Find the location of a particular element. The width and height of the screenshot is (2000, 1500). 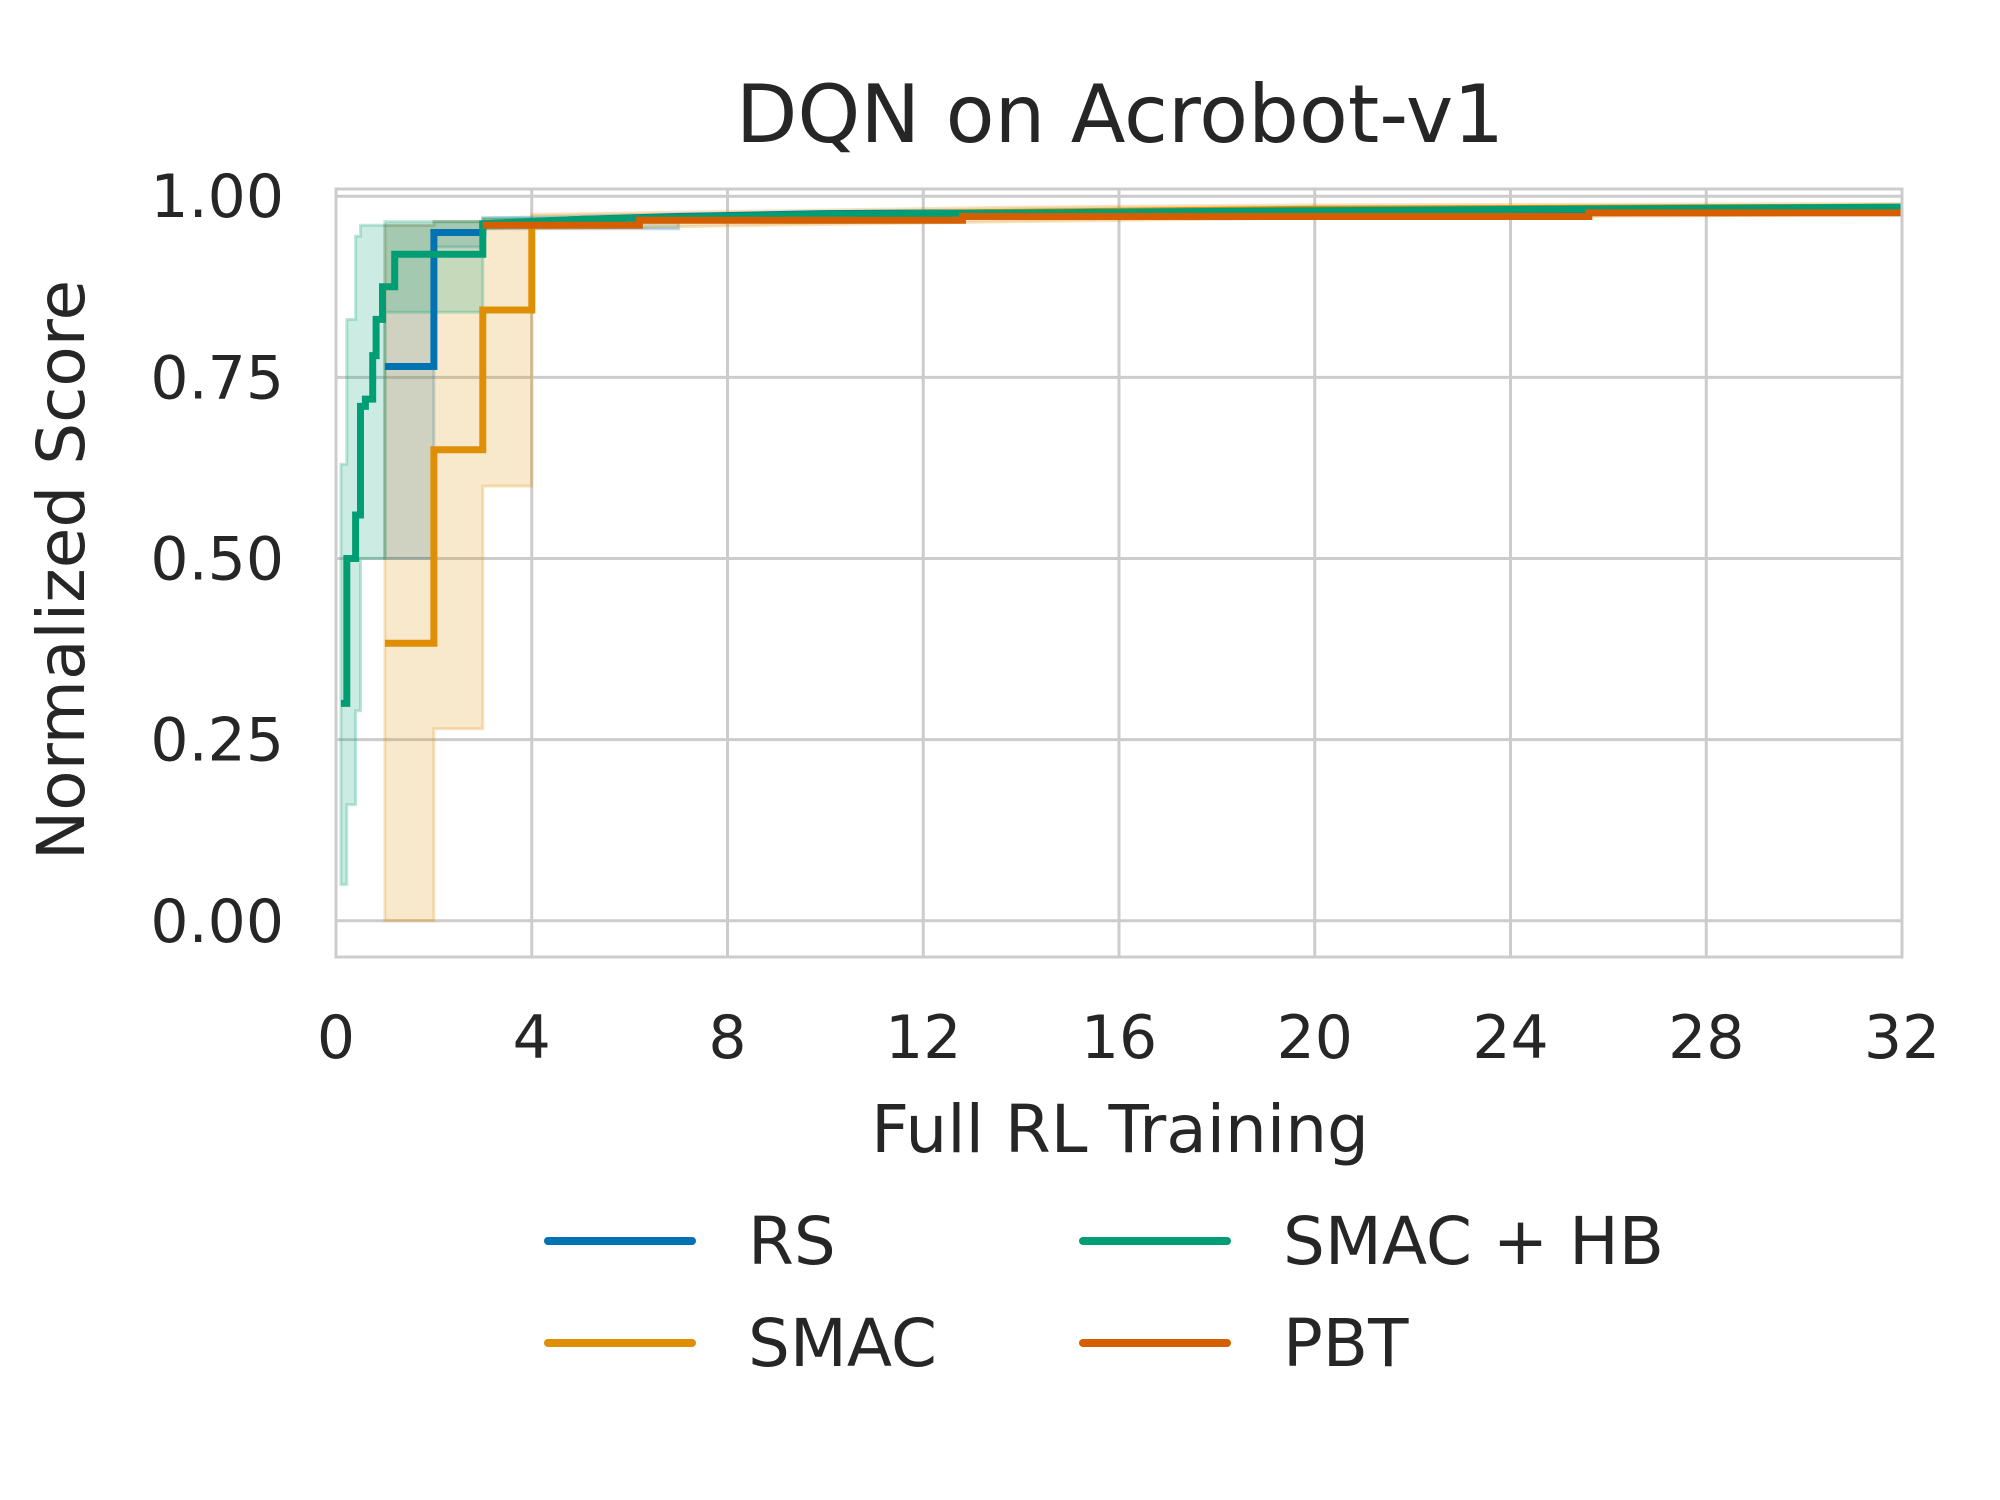

legend-label-rs: RS is located at coordinates (792, 1241).